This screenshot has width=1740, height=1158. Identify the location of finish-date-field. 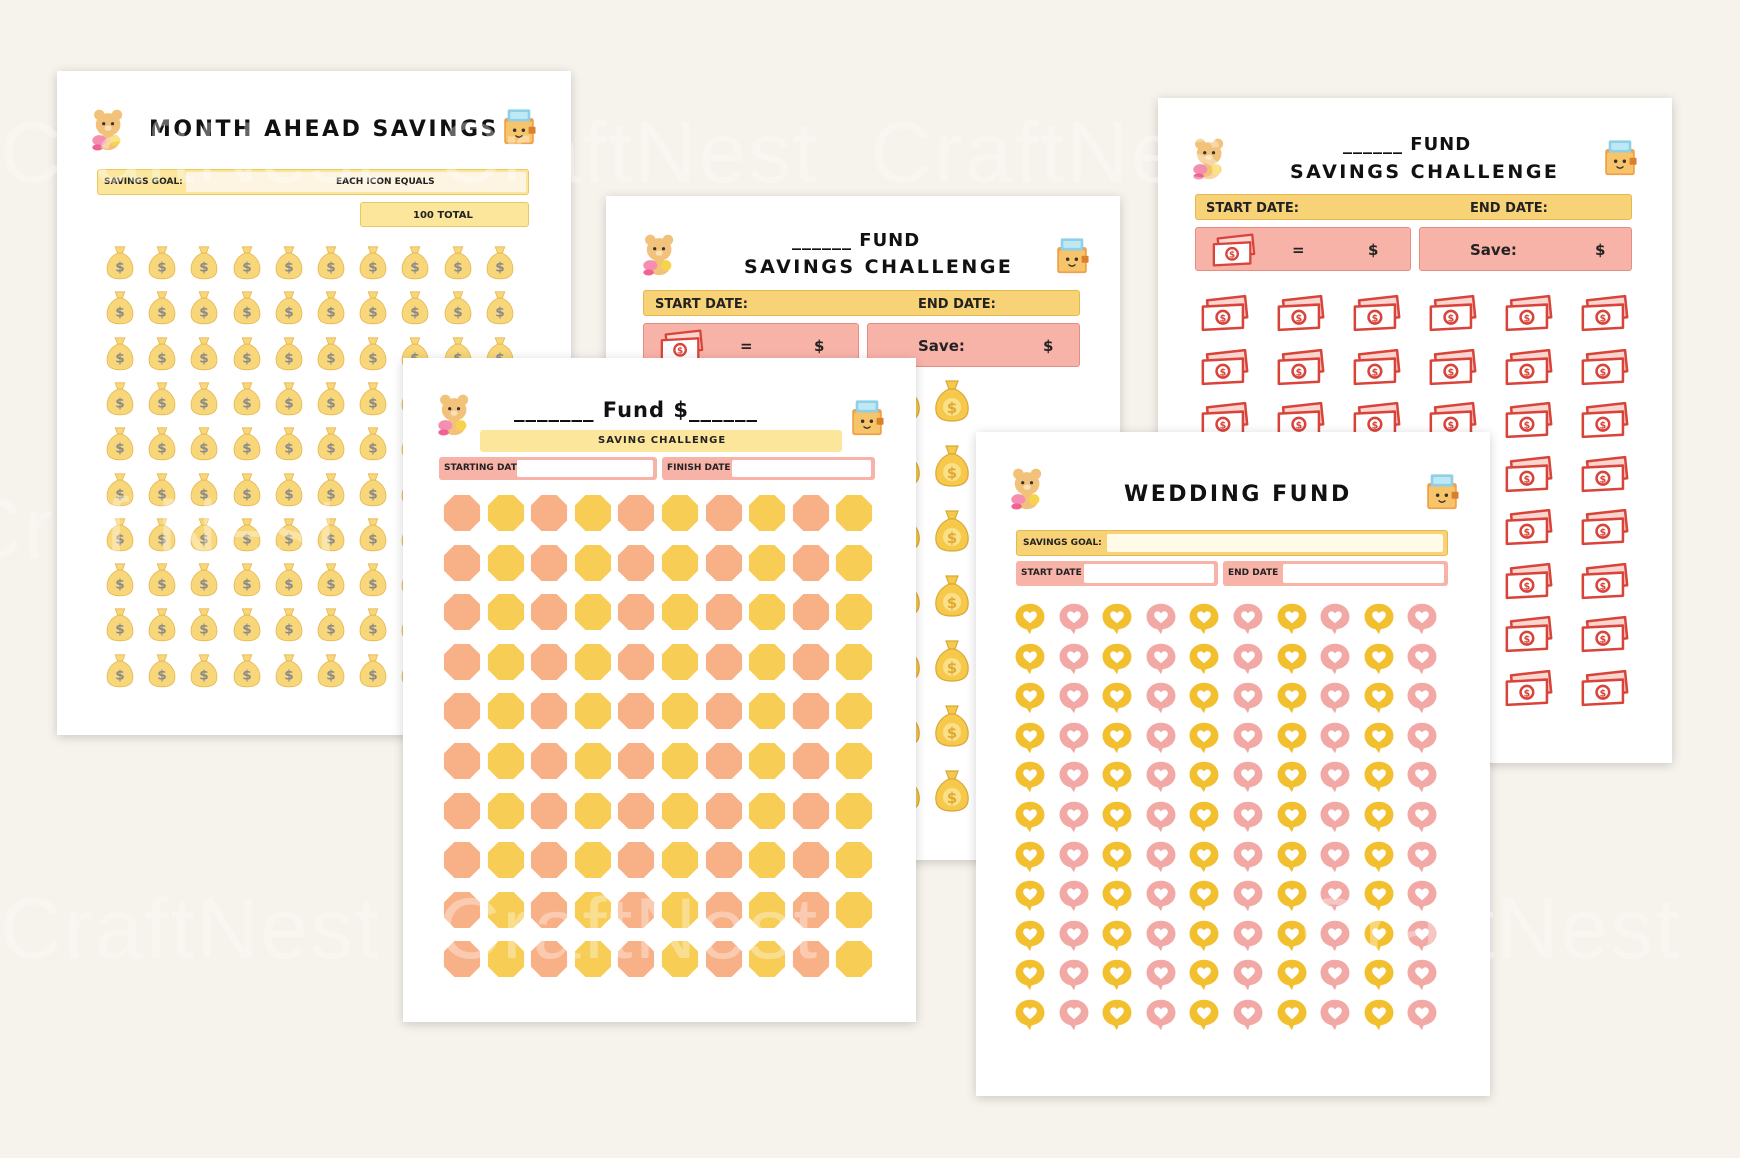
(801, 468).